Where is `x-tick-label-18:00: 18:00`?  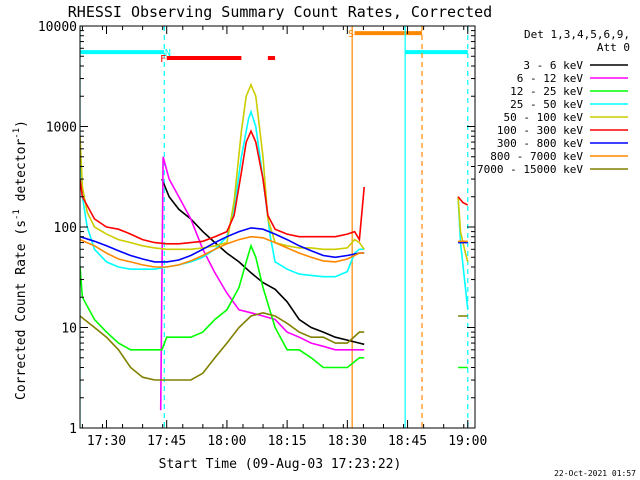 x-tick-label-18:00: 18:00 is located at coordinates (226, 441).